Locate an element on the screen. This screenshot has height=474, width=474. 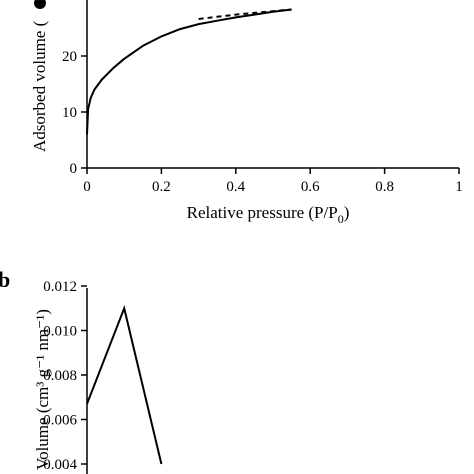
y-tick-label-b: 0.004 is located at coordinates (60, 465).